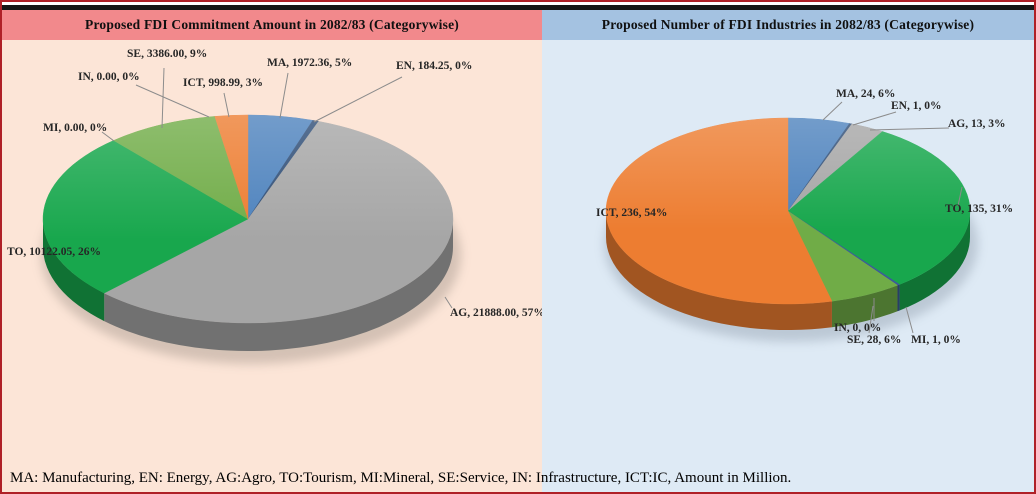 This screenshot has width=1036, height=494. I want to click on pie-slice-side-AG, so click(278, 285).